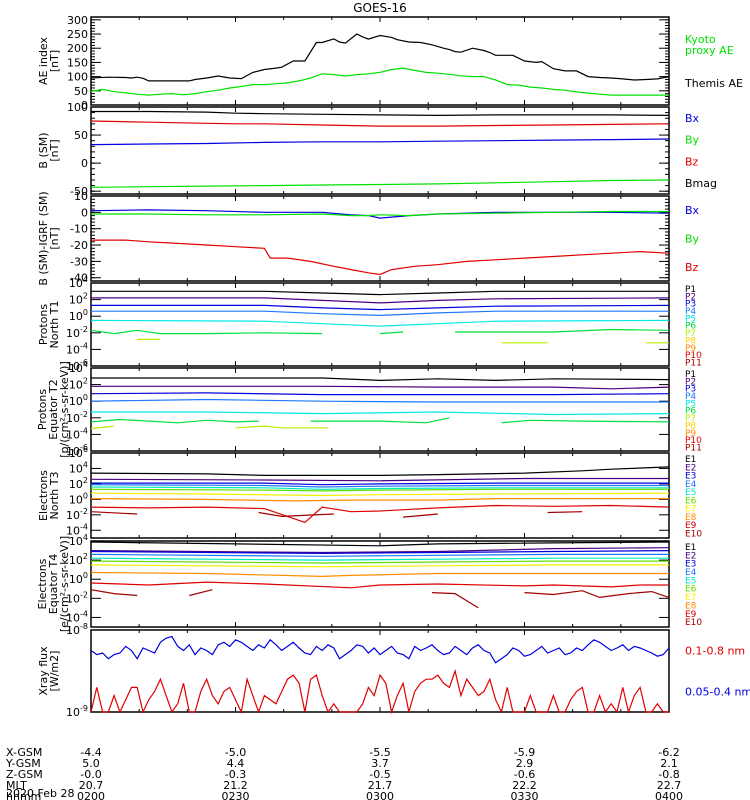  I want to click on x-row-value: -5.0, so click(235, 752).